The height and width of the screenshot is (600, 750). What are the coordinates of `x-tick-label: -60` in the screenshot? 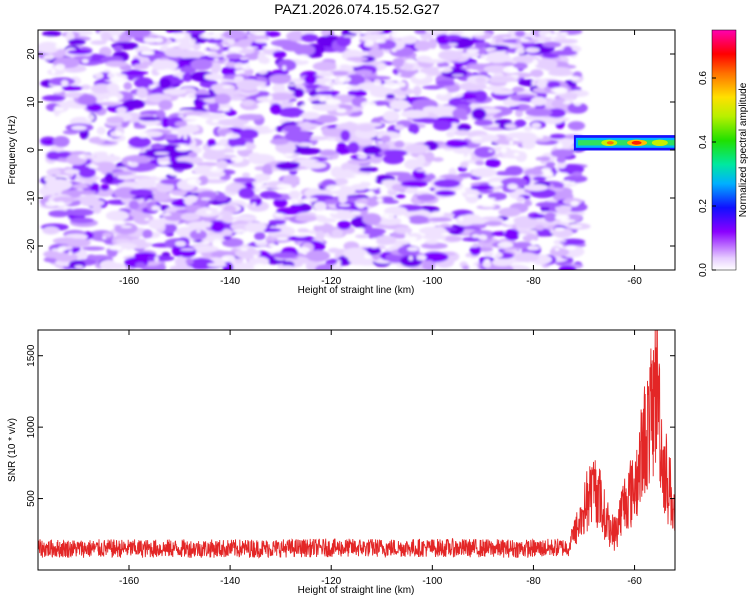 It's located at (634, 281).